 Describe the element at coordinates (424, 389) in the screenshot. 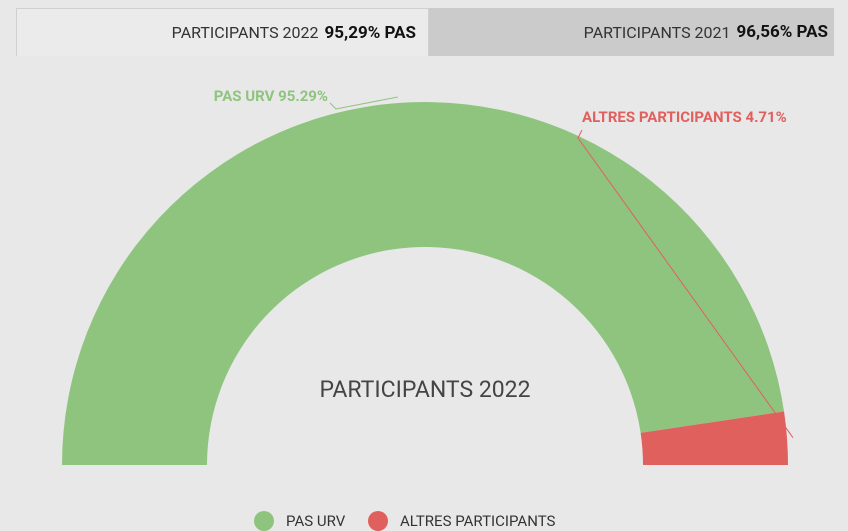

I see `chart-title: PARTICIPANTS 2022` at that location.